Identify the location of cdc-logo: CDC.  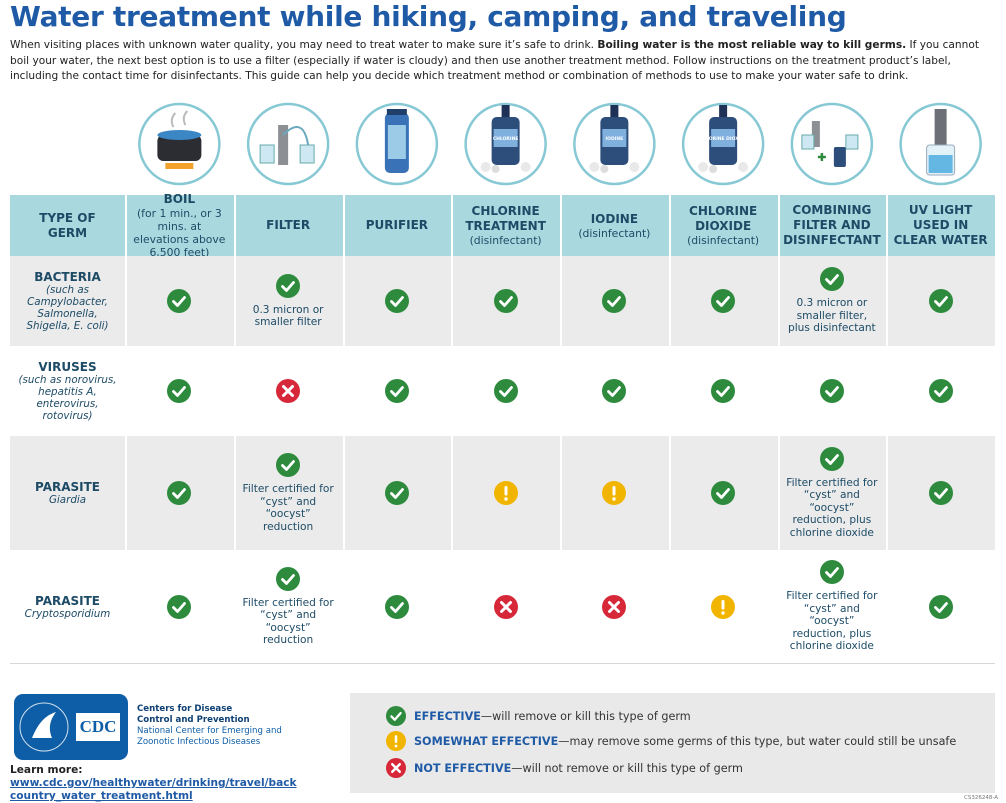
(71, 727).